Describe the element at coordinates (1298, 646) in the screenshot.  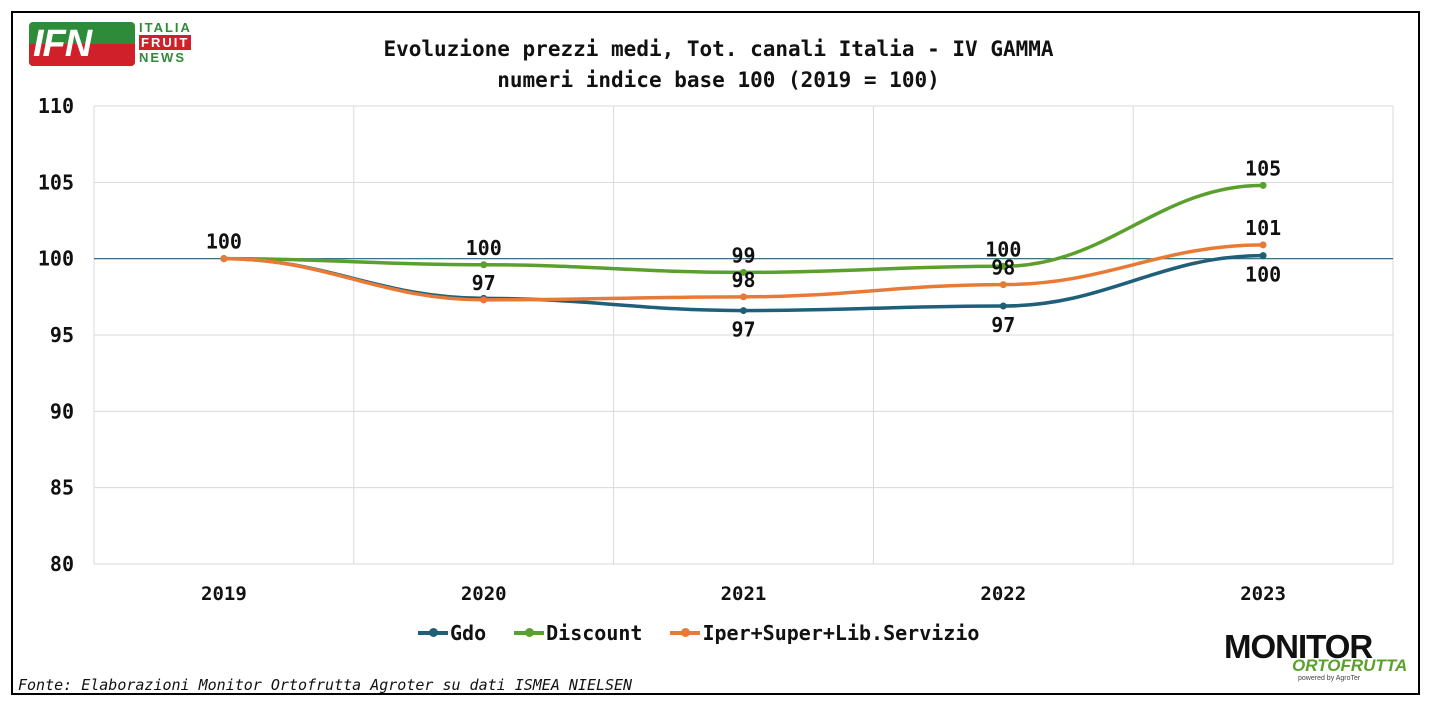
I see `monitor-logo-text: MONITOR` at that location.